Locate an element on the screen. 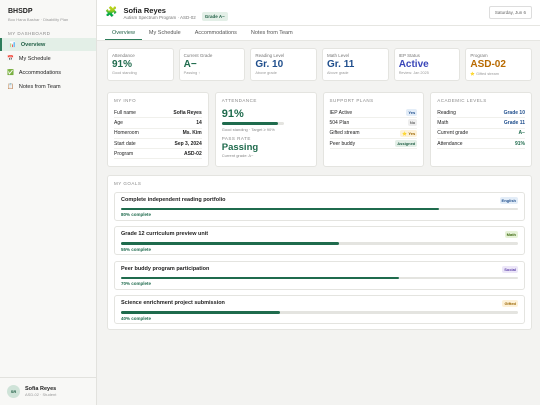  stat-label: Reading Level is located at coordinates (270, 55).